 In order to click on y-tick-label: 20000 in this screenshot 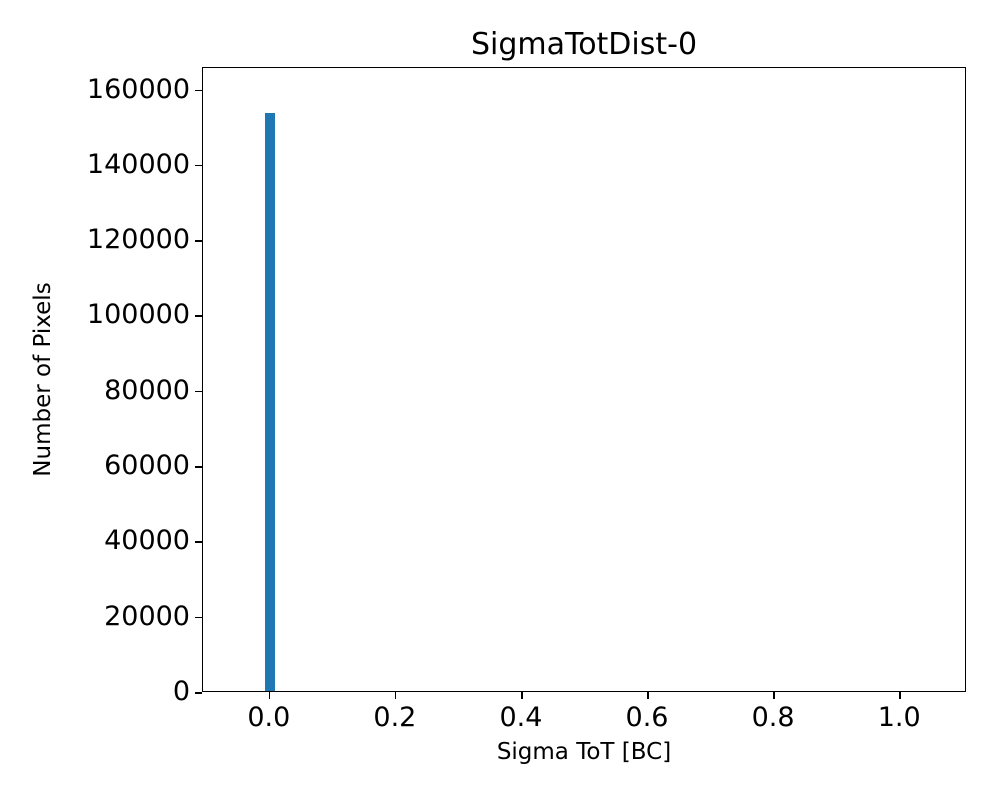, I will do `click(147, 616)`.